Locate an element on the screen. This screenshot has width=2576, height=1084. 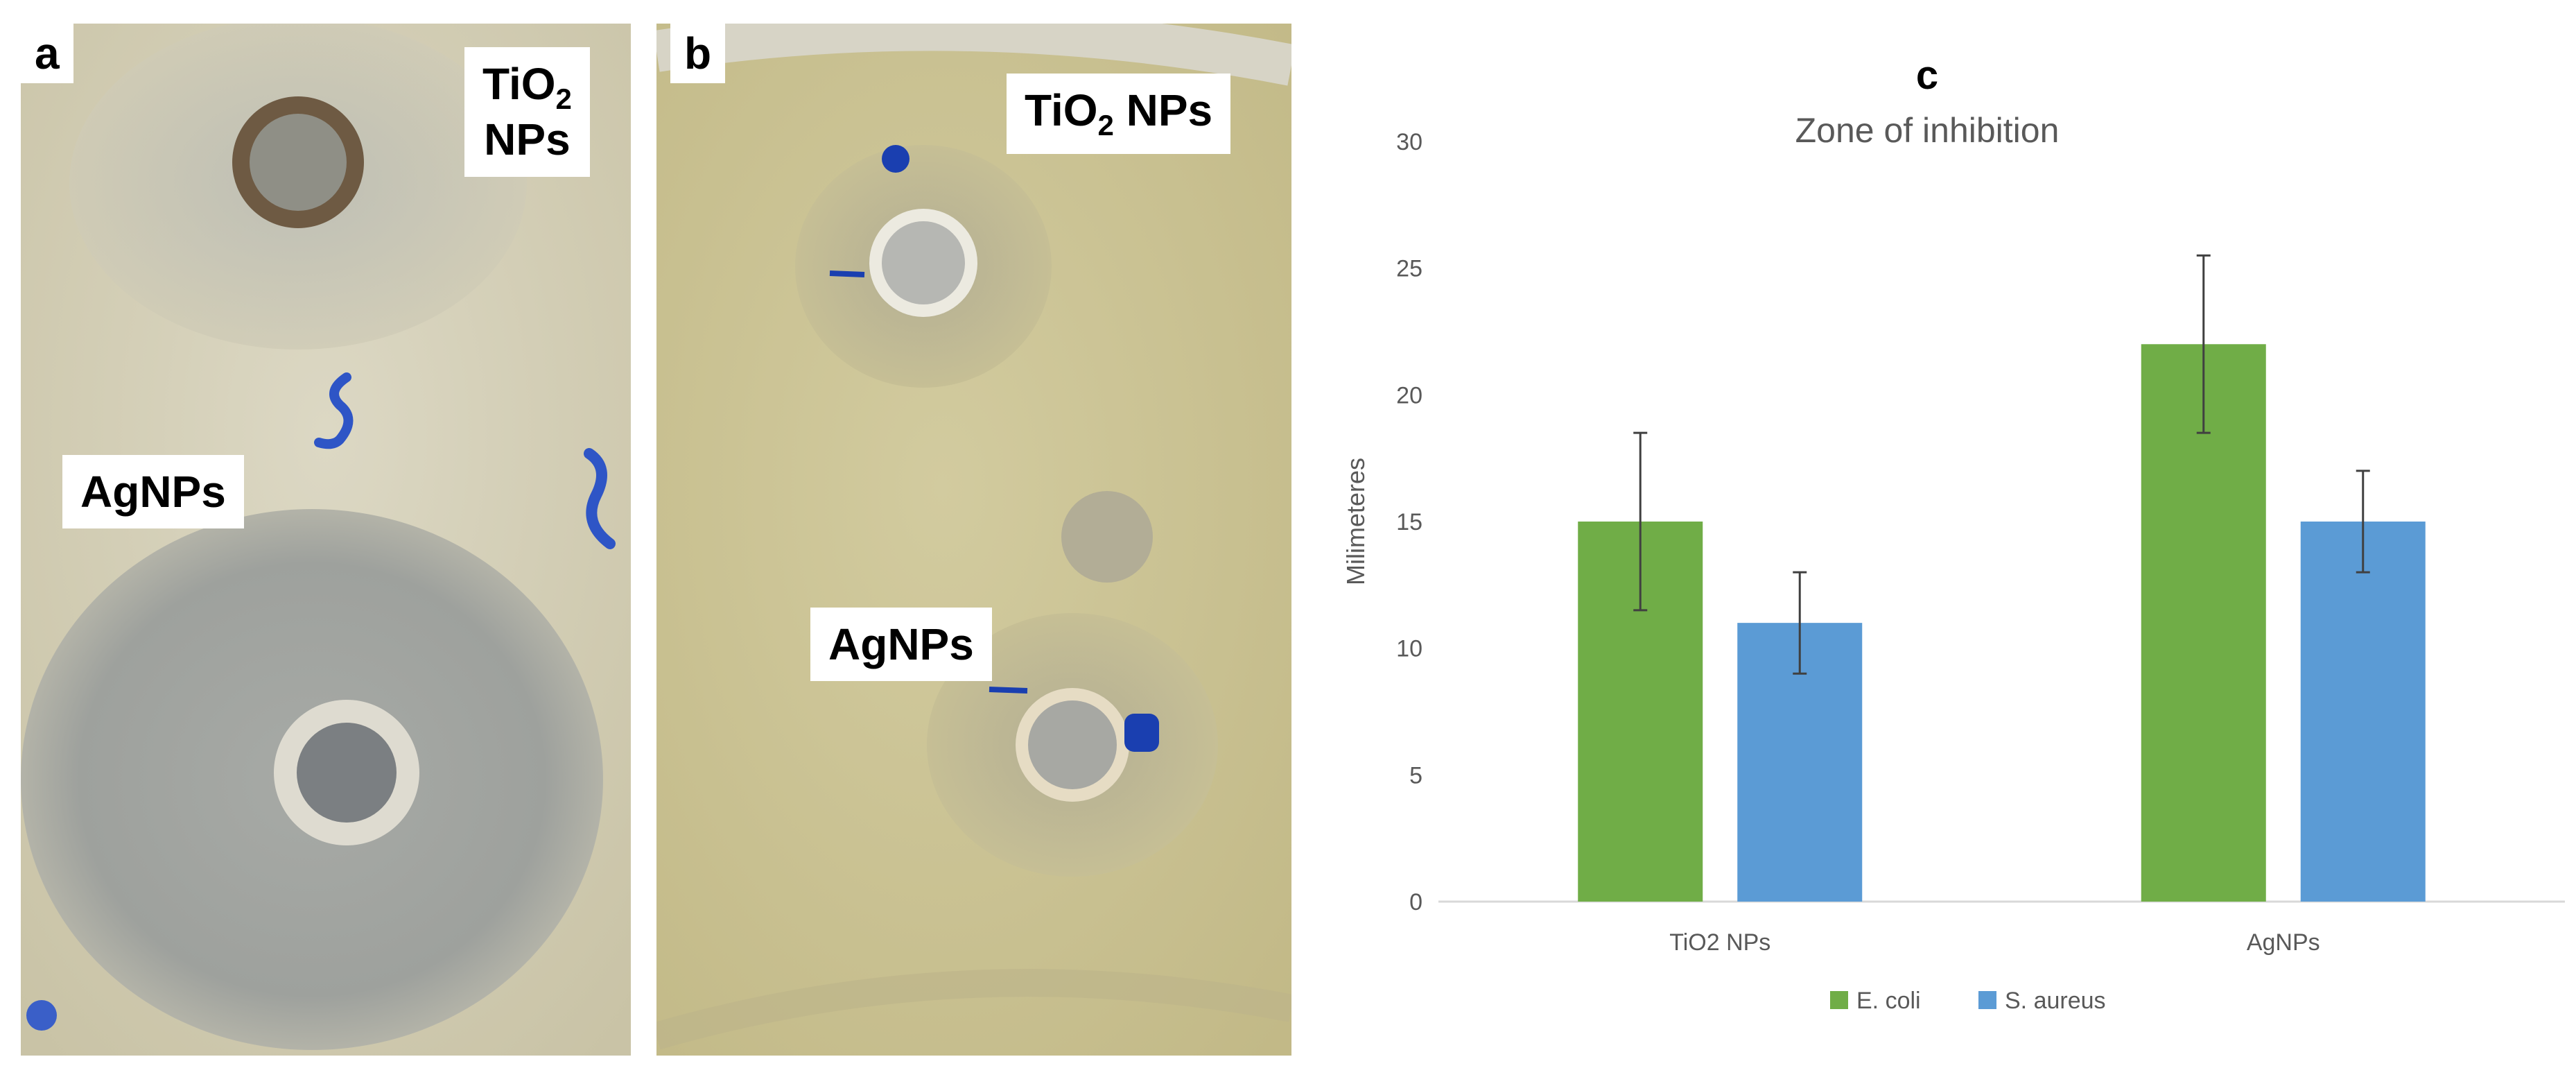
y-axis-ticks: 0 5 10 15 20 25 30 is located at coordinates (1409, 522).